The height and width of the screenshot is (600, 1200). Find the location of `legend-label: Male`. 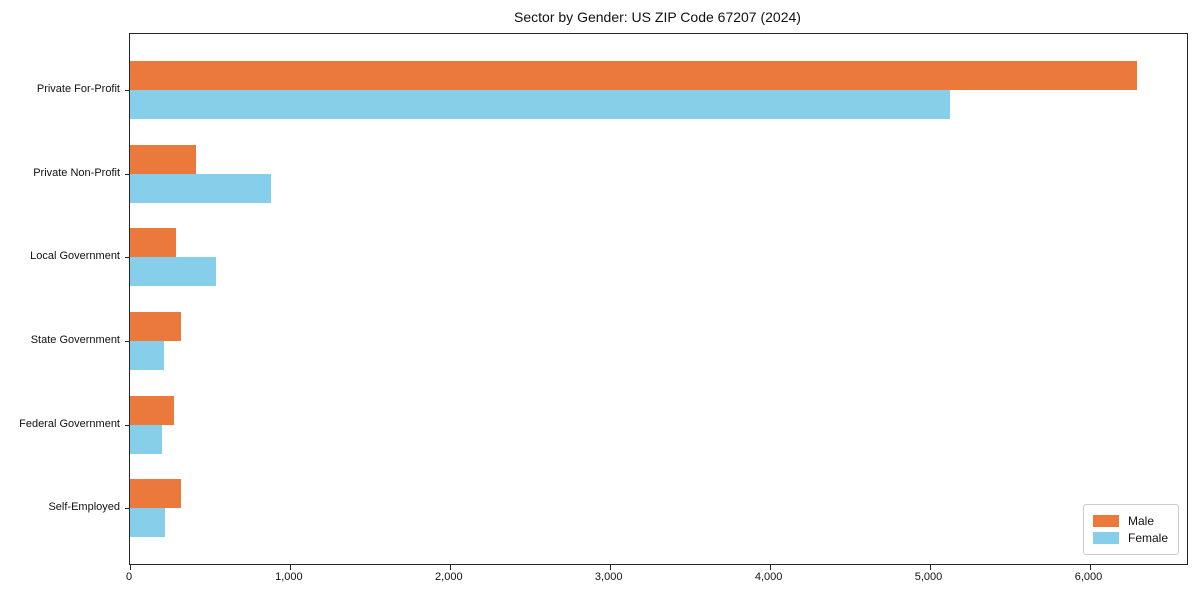

legend-label: Male is located at coordinates (1140, 521).